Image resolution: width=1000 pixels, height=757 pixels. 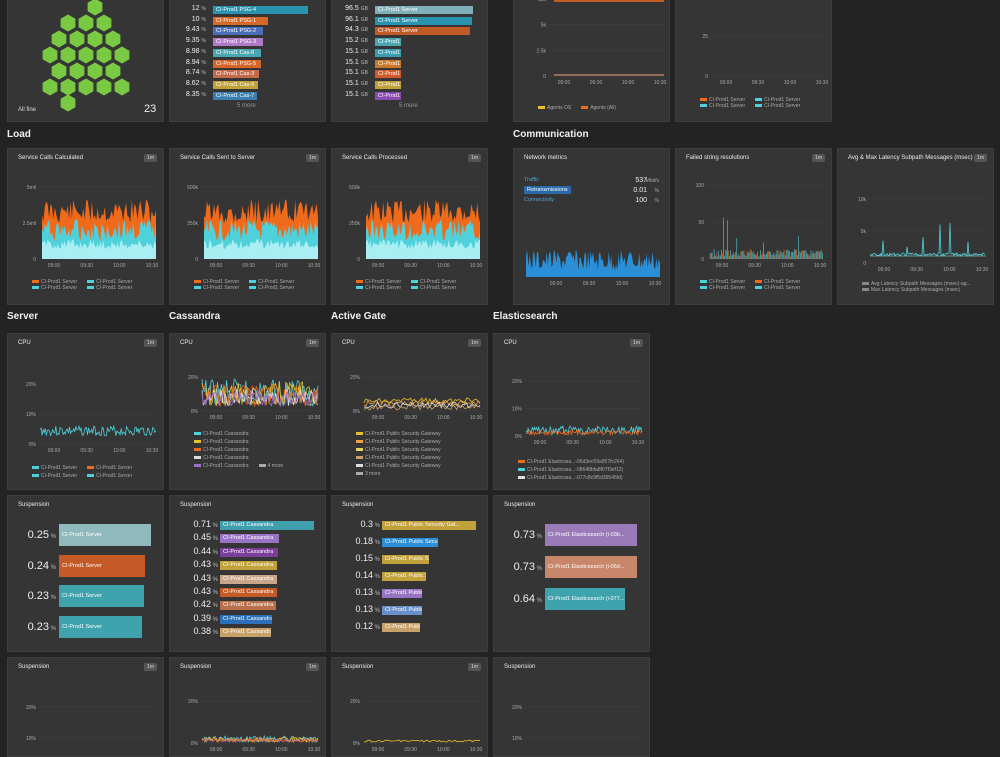 I want to click on bar-item: CI-Prod1 PSG-2, so click(x=238, y=31).